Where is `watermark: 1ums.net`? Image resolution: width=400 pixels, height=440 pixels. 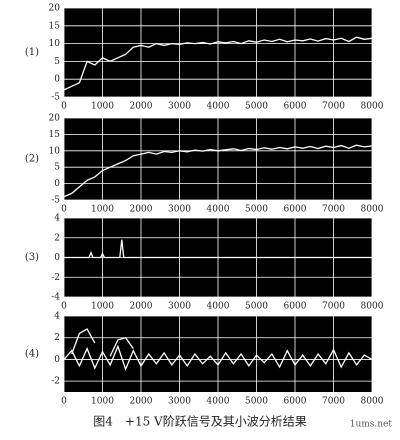 watermark: 1ums.net is located at coordinates (371, 425).